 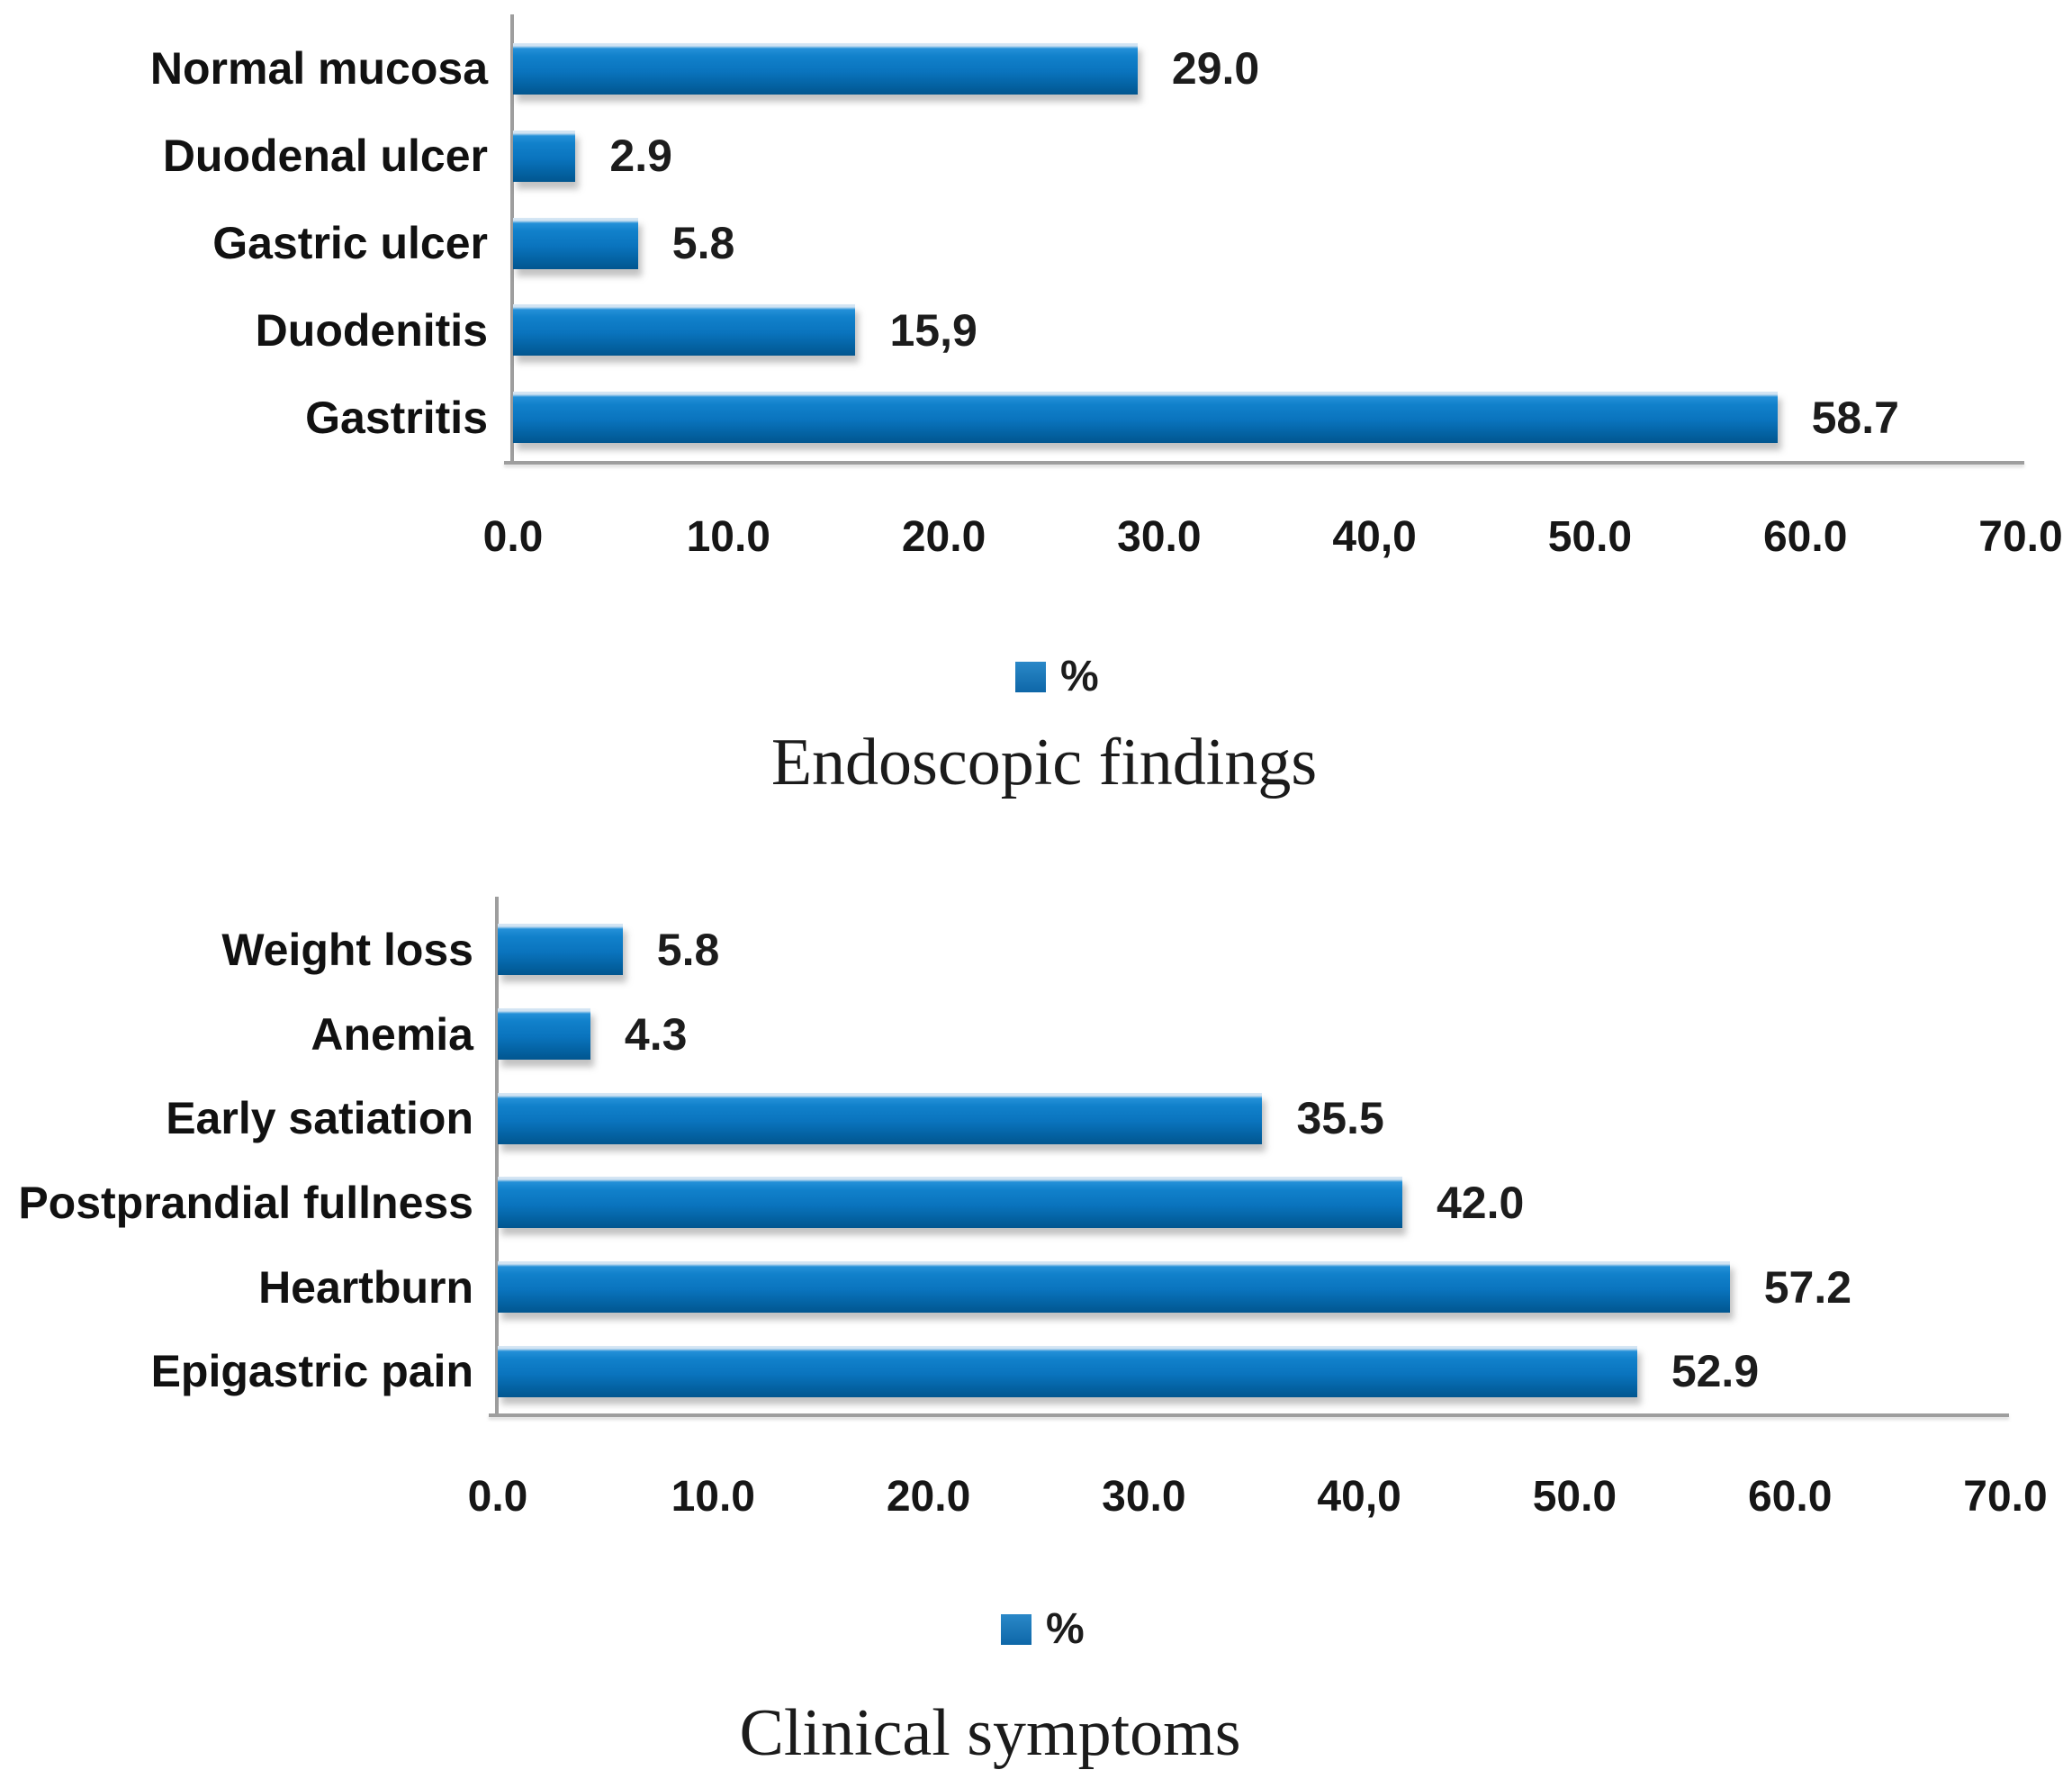 I want to click on category-label-postprandial-fullness: Postprandial fullness, so click(x=246, y=1202).